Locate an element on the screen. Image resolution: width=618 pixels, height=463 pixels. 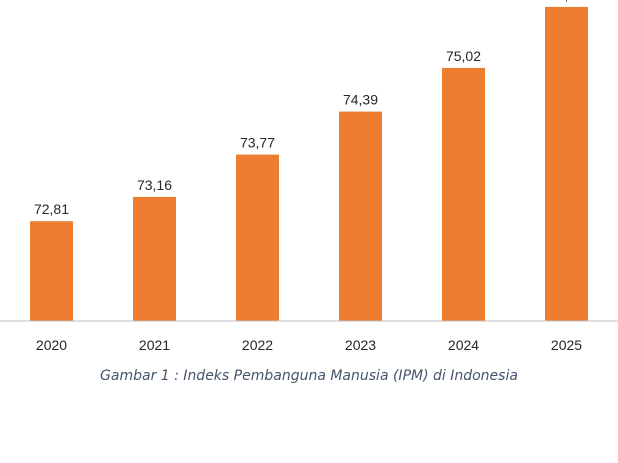
x-tick-label-2024: 2024 is located at coordinates (463, 345).